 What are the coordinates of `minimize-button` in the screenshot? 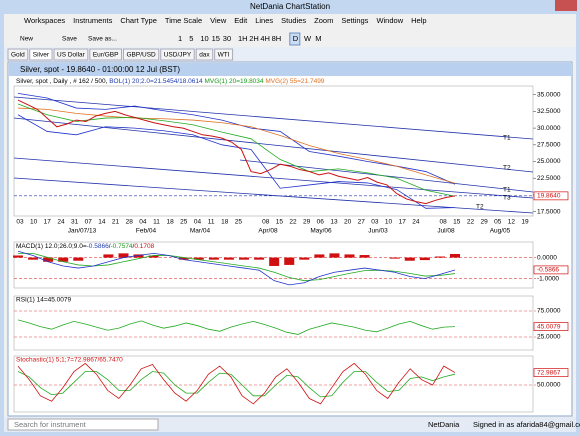 It's located at (534, 5).